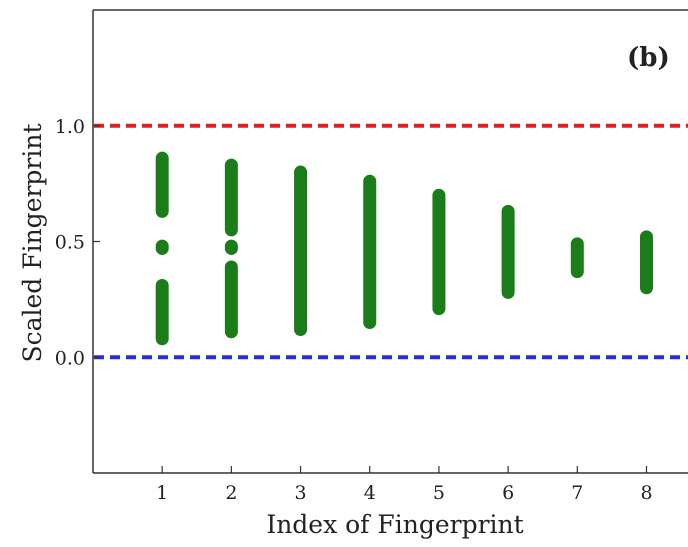 Image resolution: width=688 pixels, height=547 pixels. Describe the element at coordinates (370, 493) in the screenshot. I see `x-tick-label-4: 4` at that location.